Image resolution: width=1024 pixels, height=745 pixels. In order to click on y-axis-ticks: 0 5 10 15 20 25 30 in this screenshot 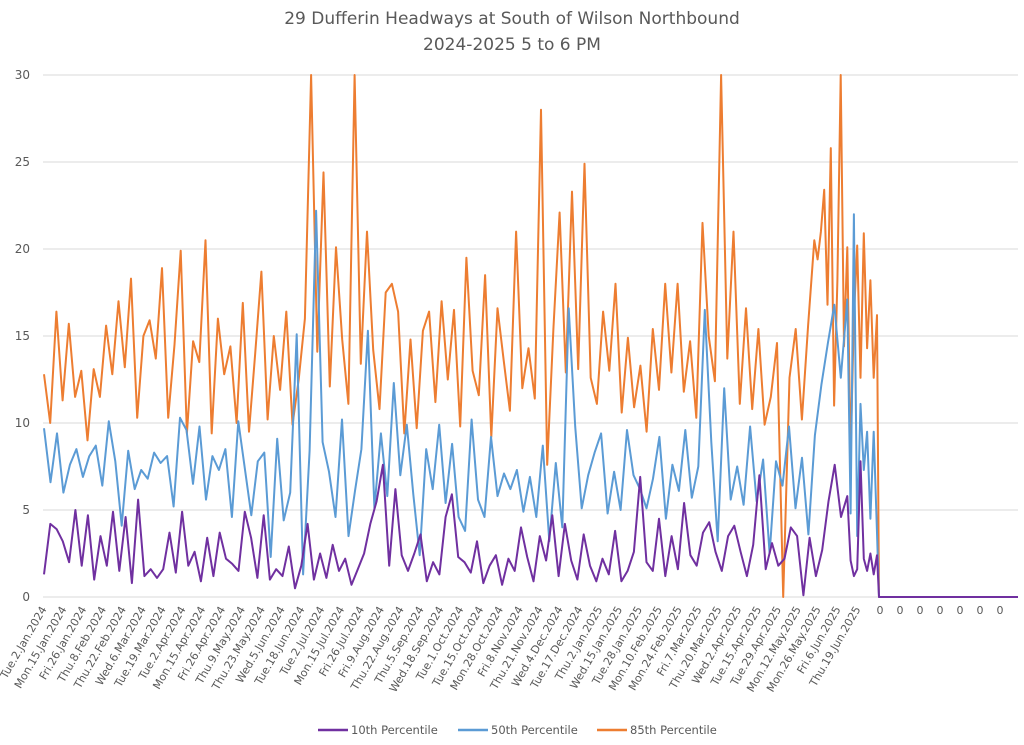, I will do `click(22, 336)`.